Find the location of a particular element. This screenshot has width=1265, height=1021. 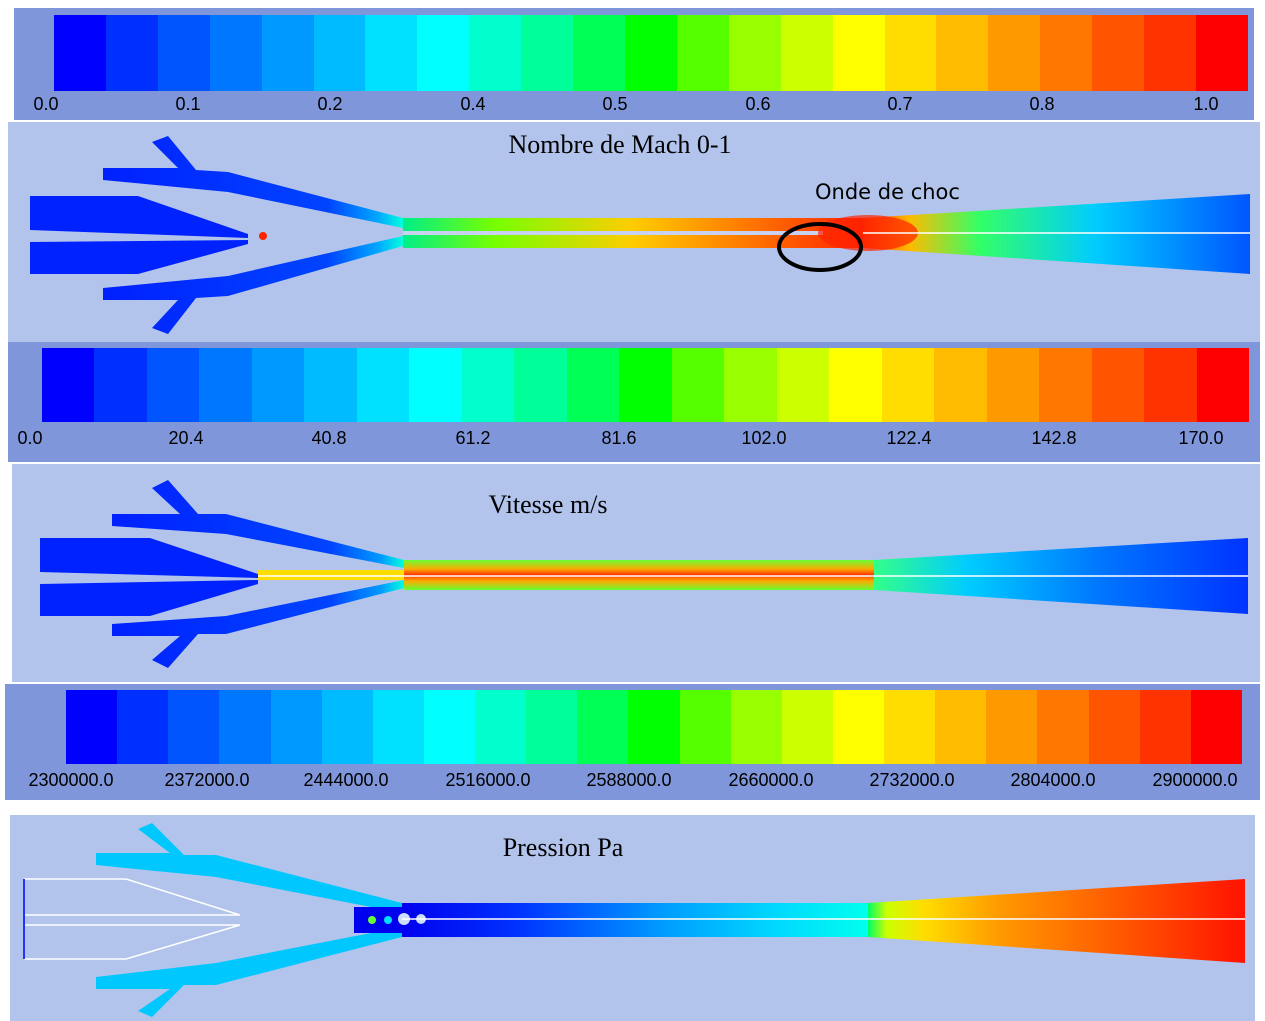

pressure-diffuser is located at coordinates (1056, 921).